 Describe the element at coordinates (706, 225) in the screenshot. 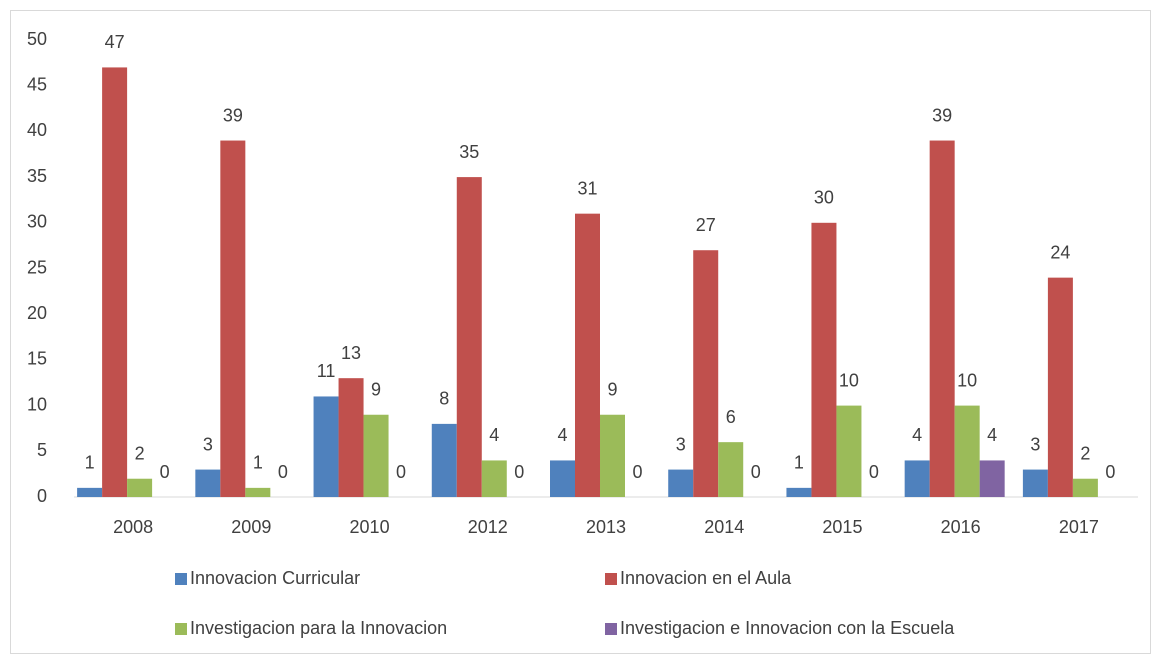

I see `value-label: 27` at that location.